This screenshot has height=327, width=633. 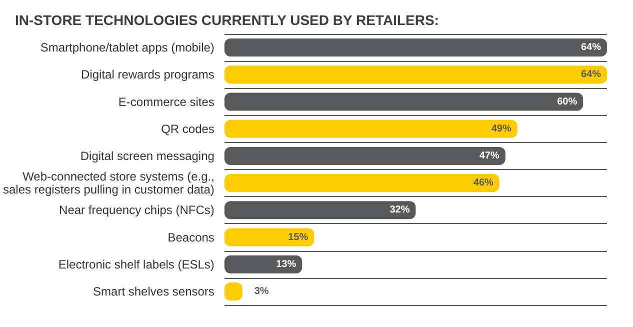 What do you see at coordinates (261, 291) in the screenshot?
I see `data-label: 3%` at bounding box center [261, 291].